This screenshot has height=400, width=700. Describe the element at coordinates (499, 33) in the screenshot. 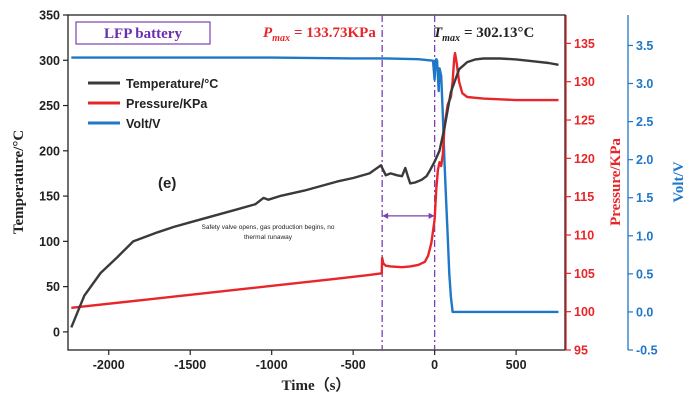

I see `tmax-value: = 302.13°C` at that location.